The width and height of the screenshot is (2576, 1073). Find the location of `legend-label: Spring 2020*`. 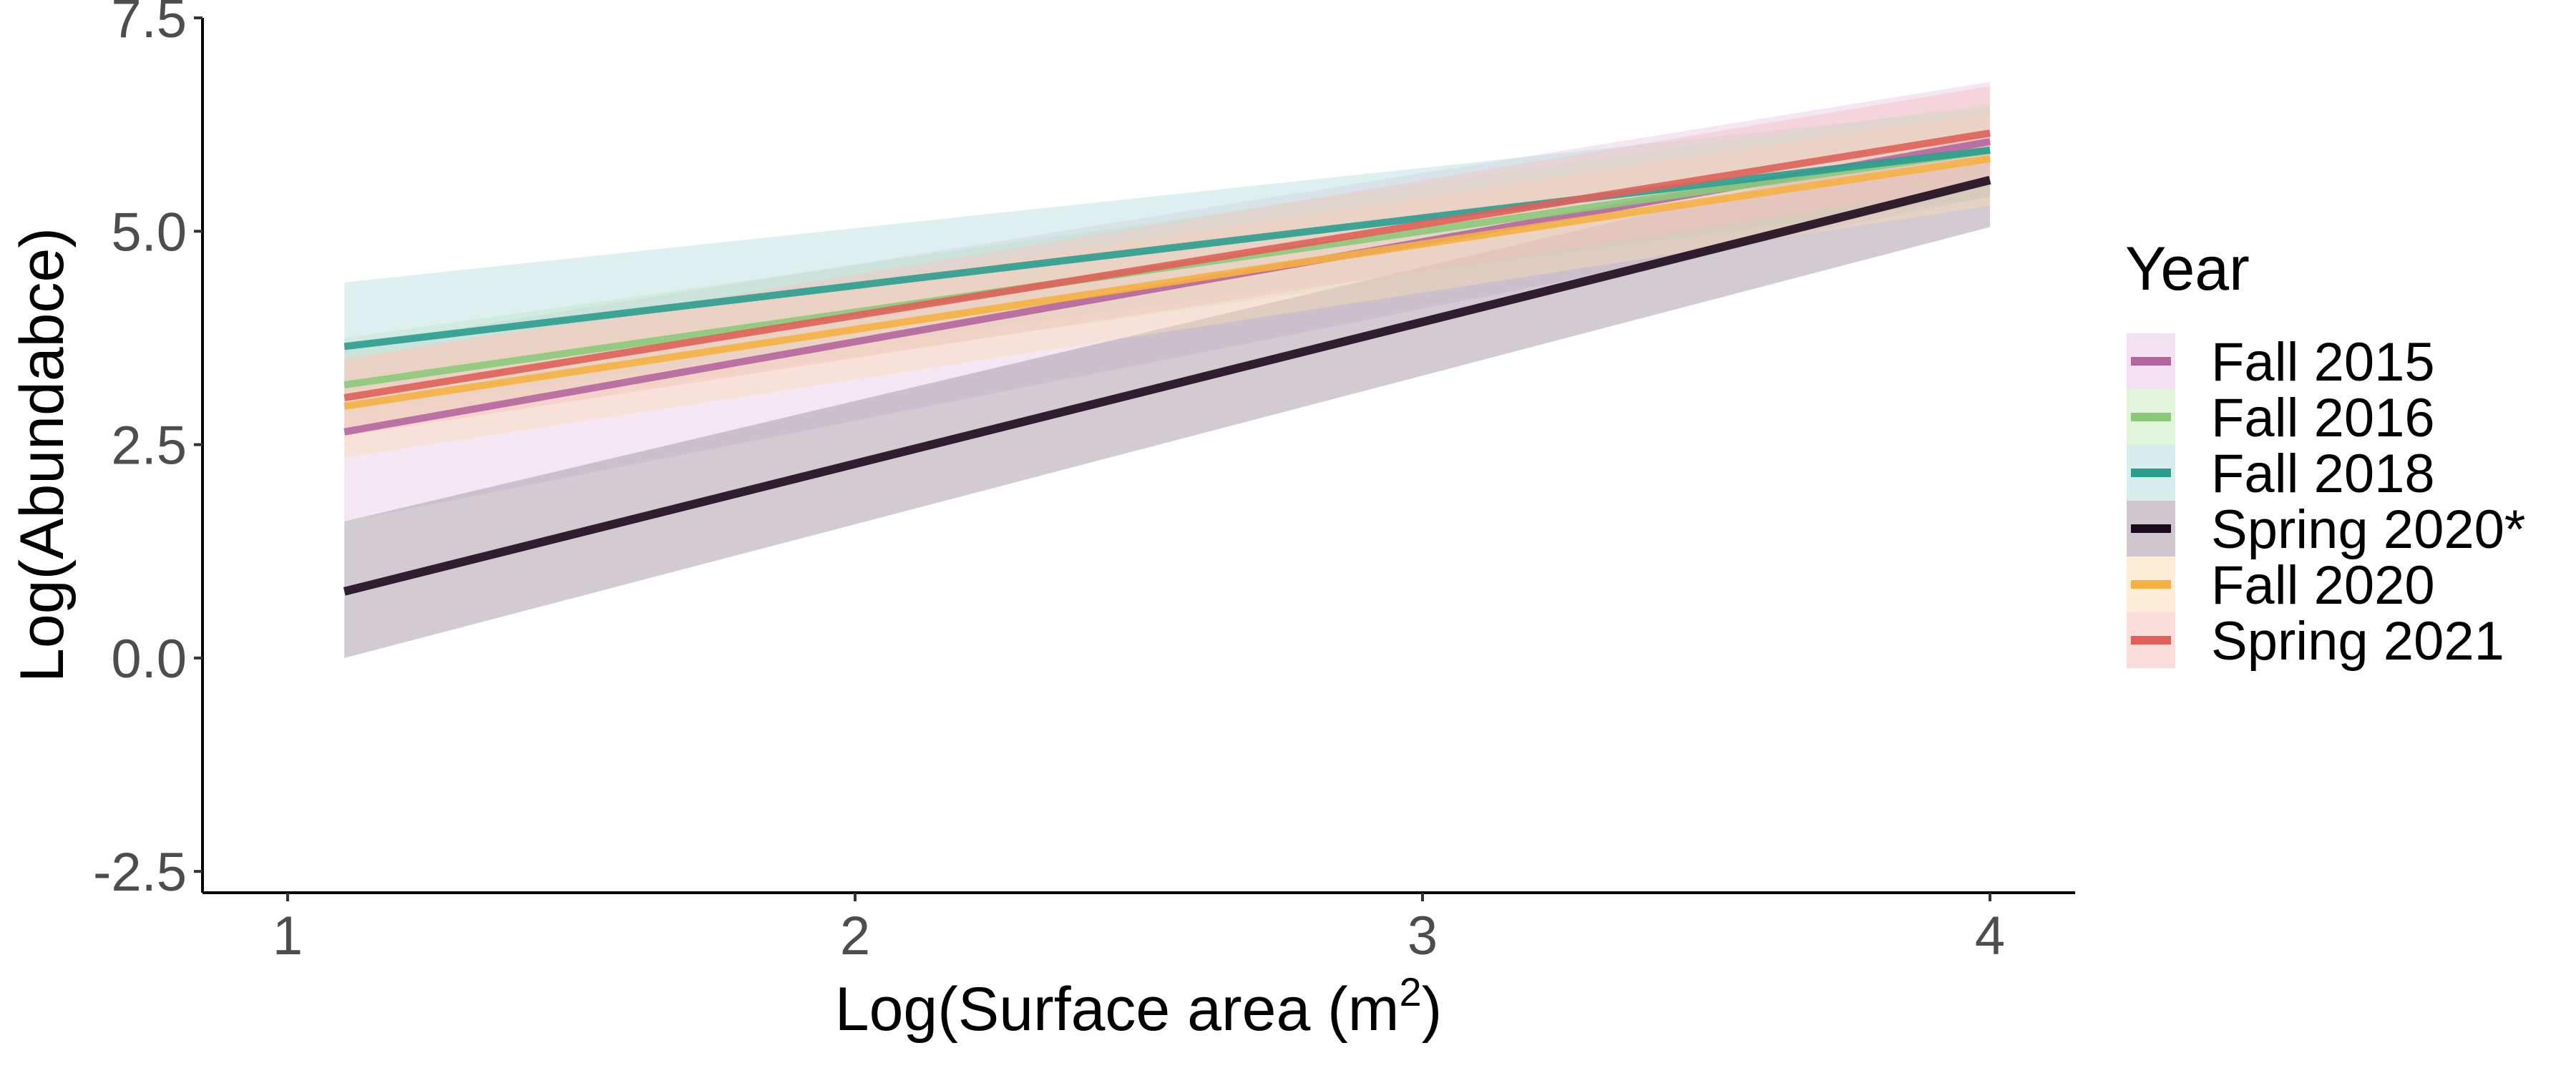

legend-label: Spring 2020* is located at coordinates (2368, 529).